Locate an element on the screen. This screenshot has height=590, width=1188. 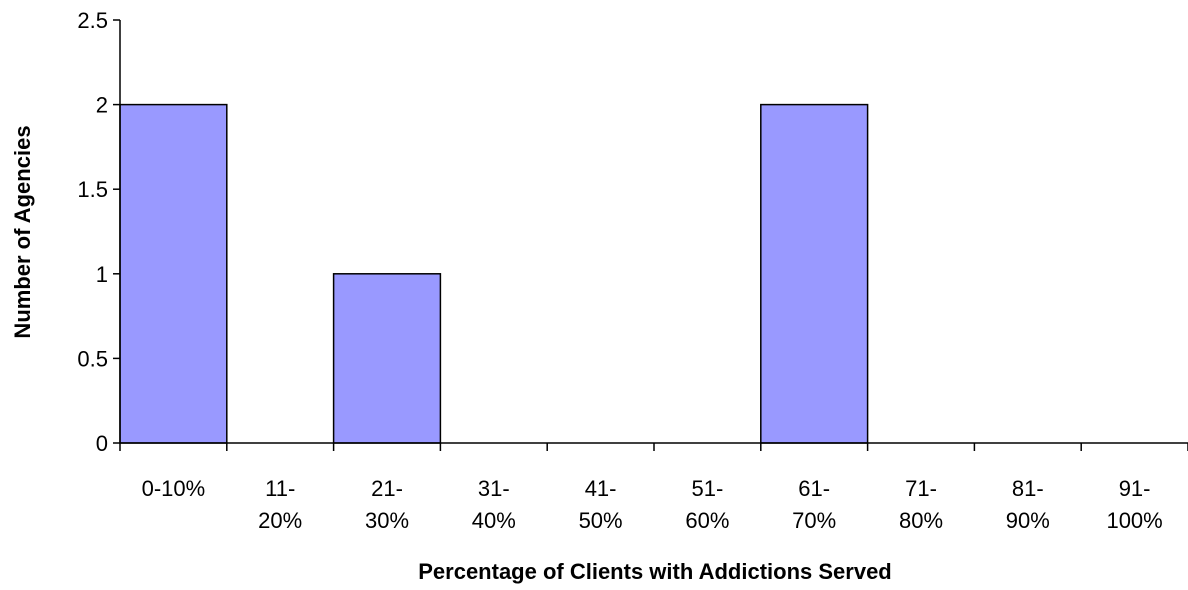
y-tick-labels: 0 0.5 1 1.5 2 2.5 is located at coordinates (92, 232).